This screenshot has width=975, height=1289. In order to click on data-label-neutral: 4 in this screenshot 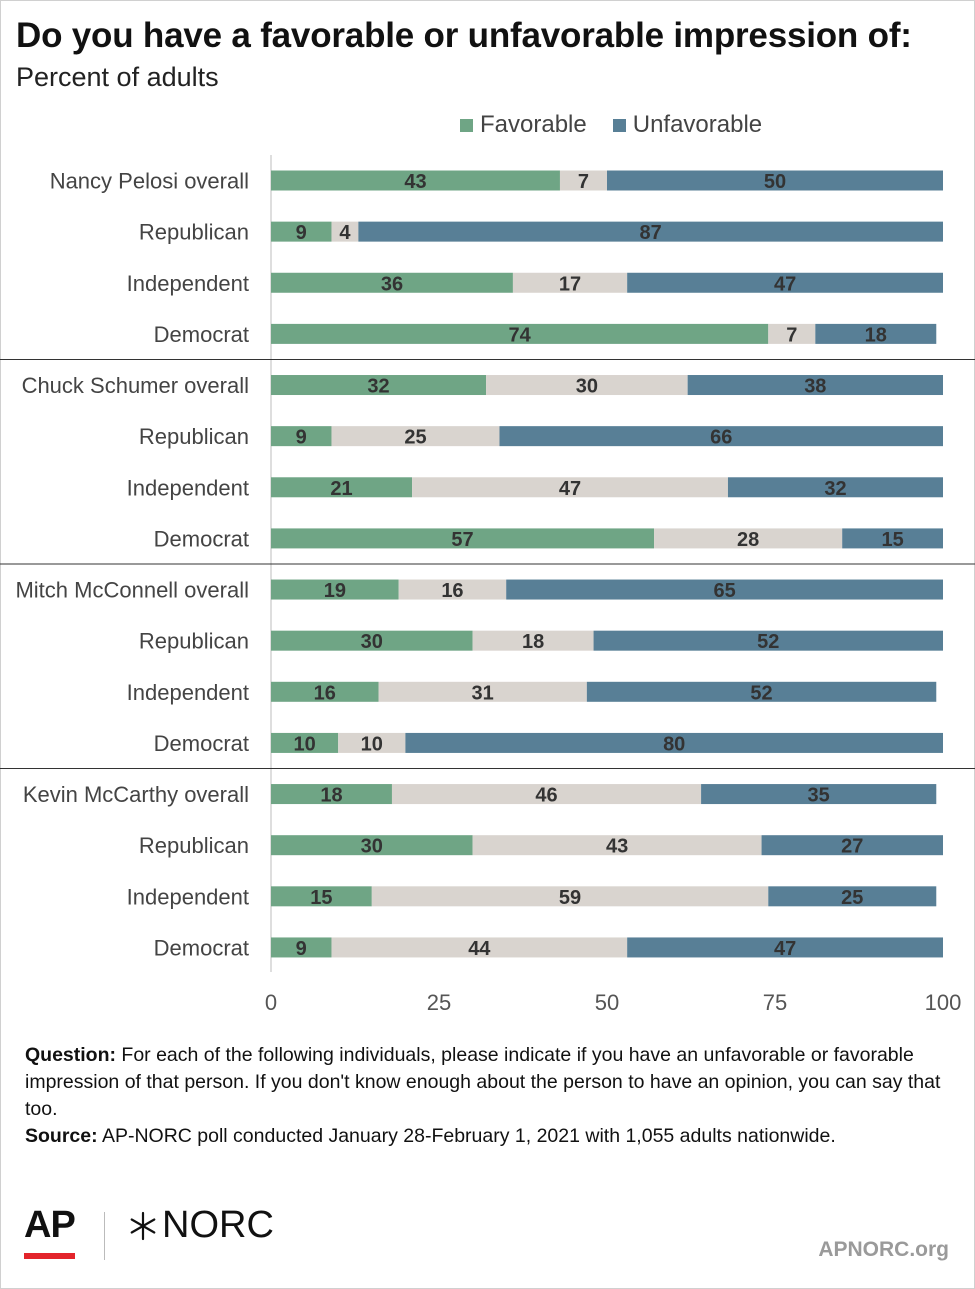, I will do `click(345, 233)`.